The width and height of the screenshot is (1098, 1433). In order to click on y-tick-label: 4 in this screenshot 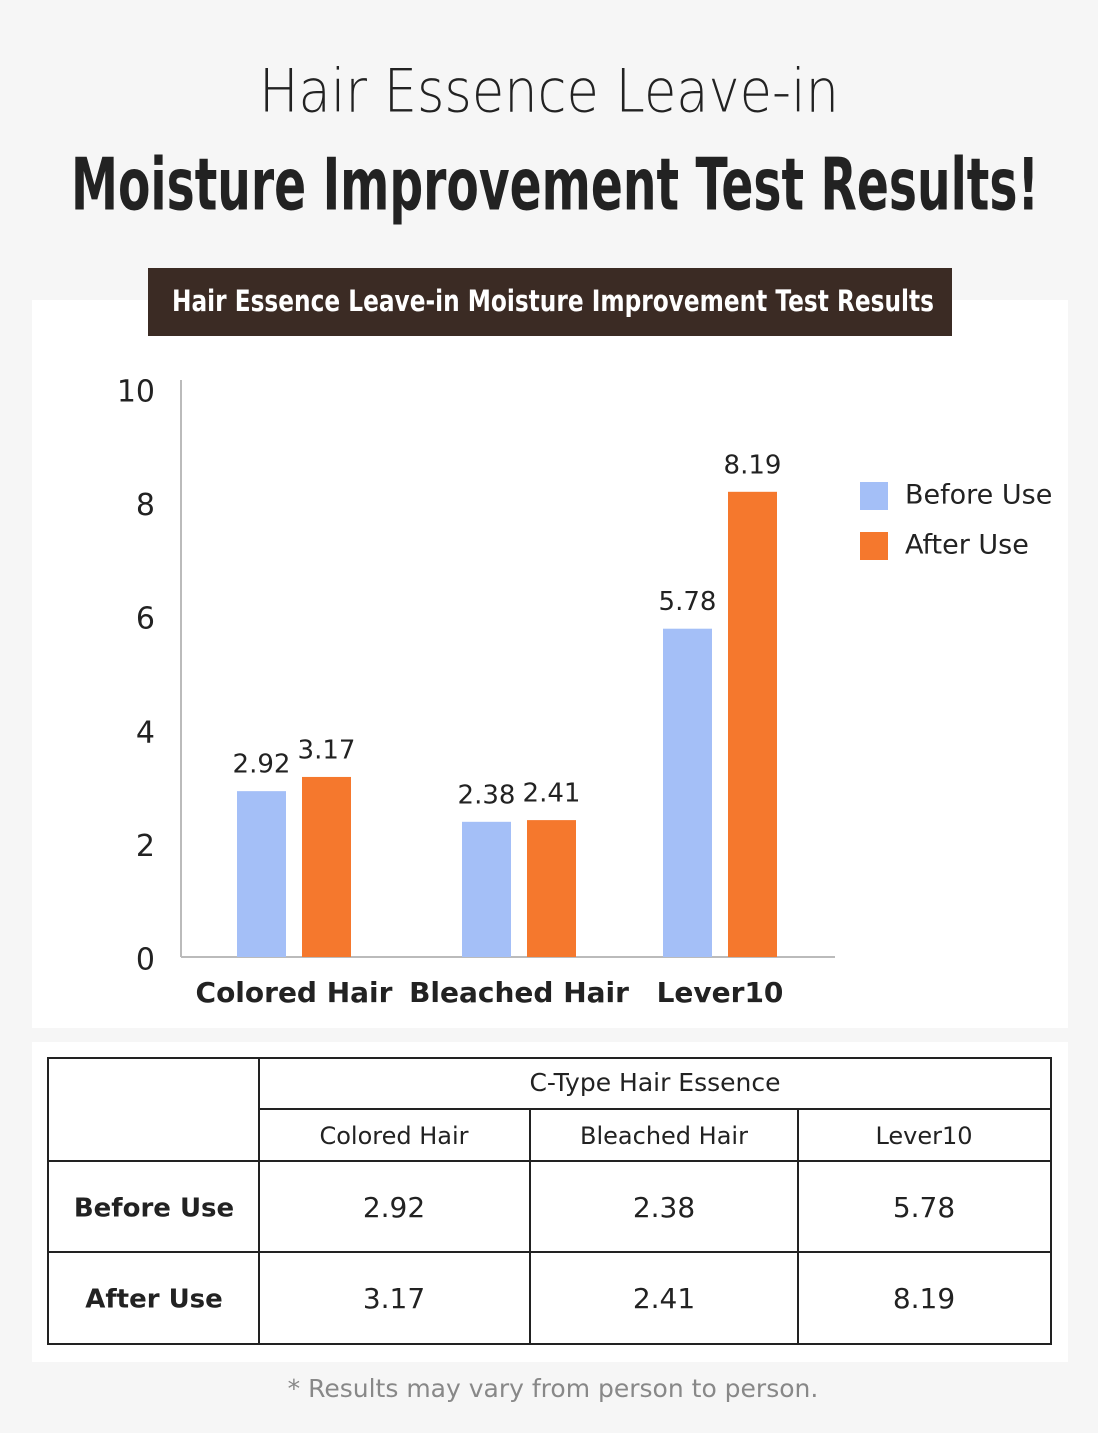, I will do `click(145, 732)`.